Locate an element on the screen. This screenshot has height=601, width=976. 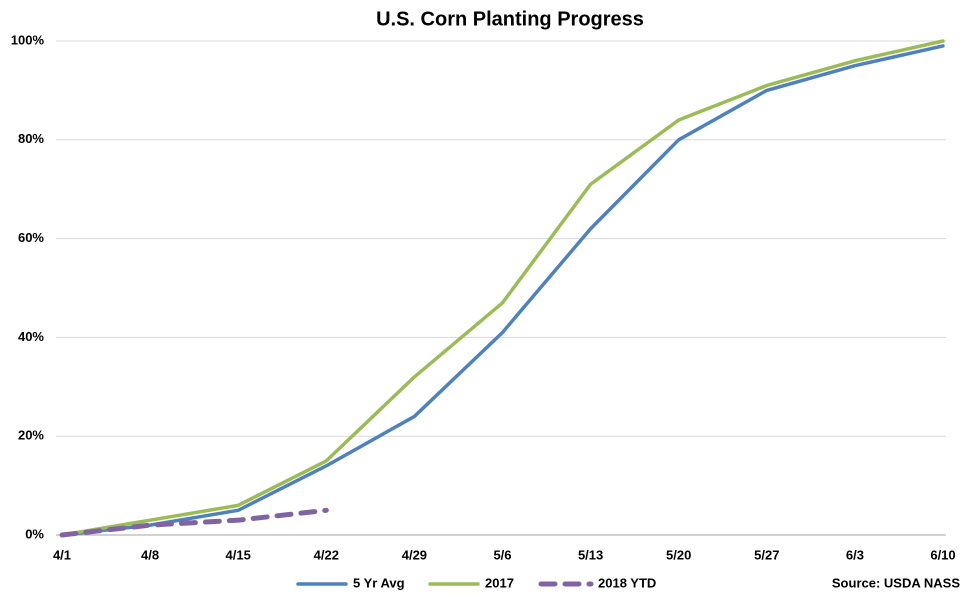
series-line is located at coordinates (194, 522).